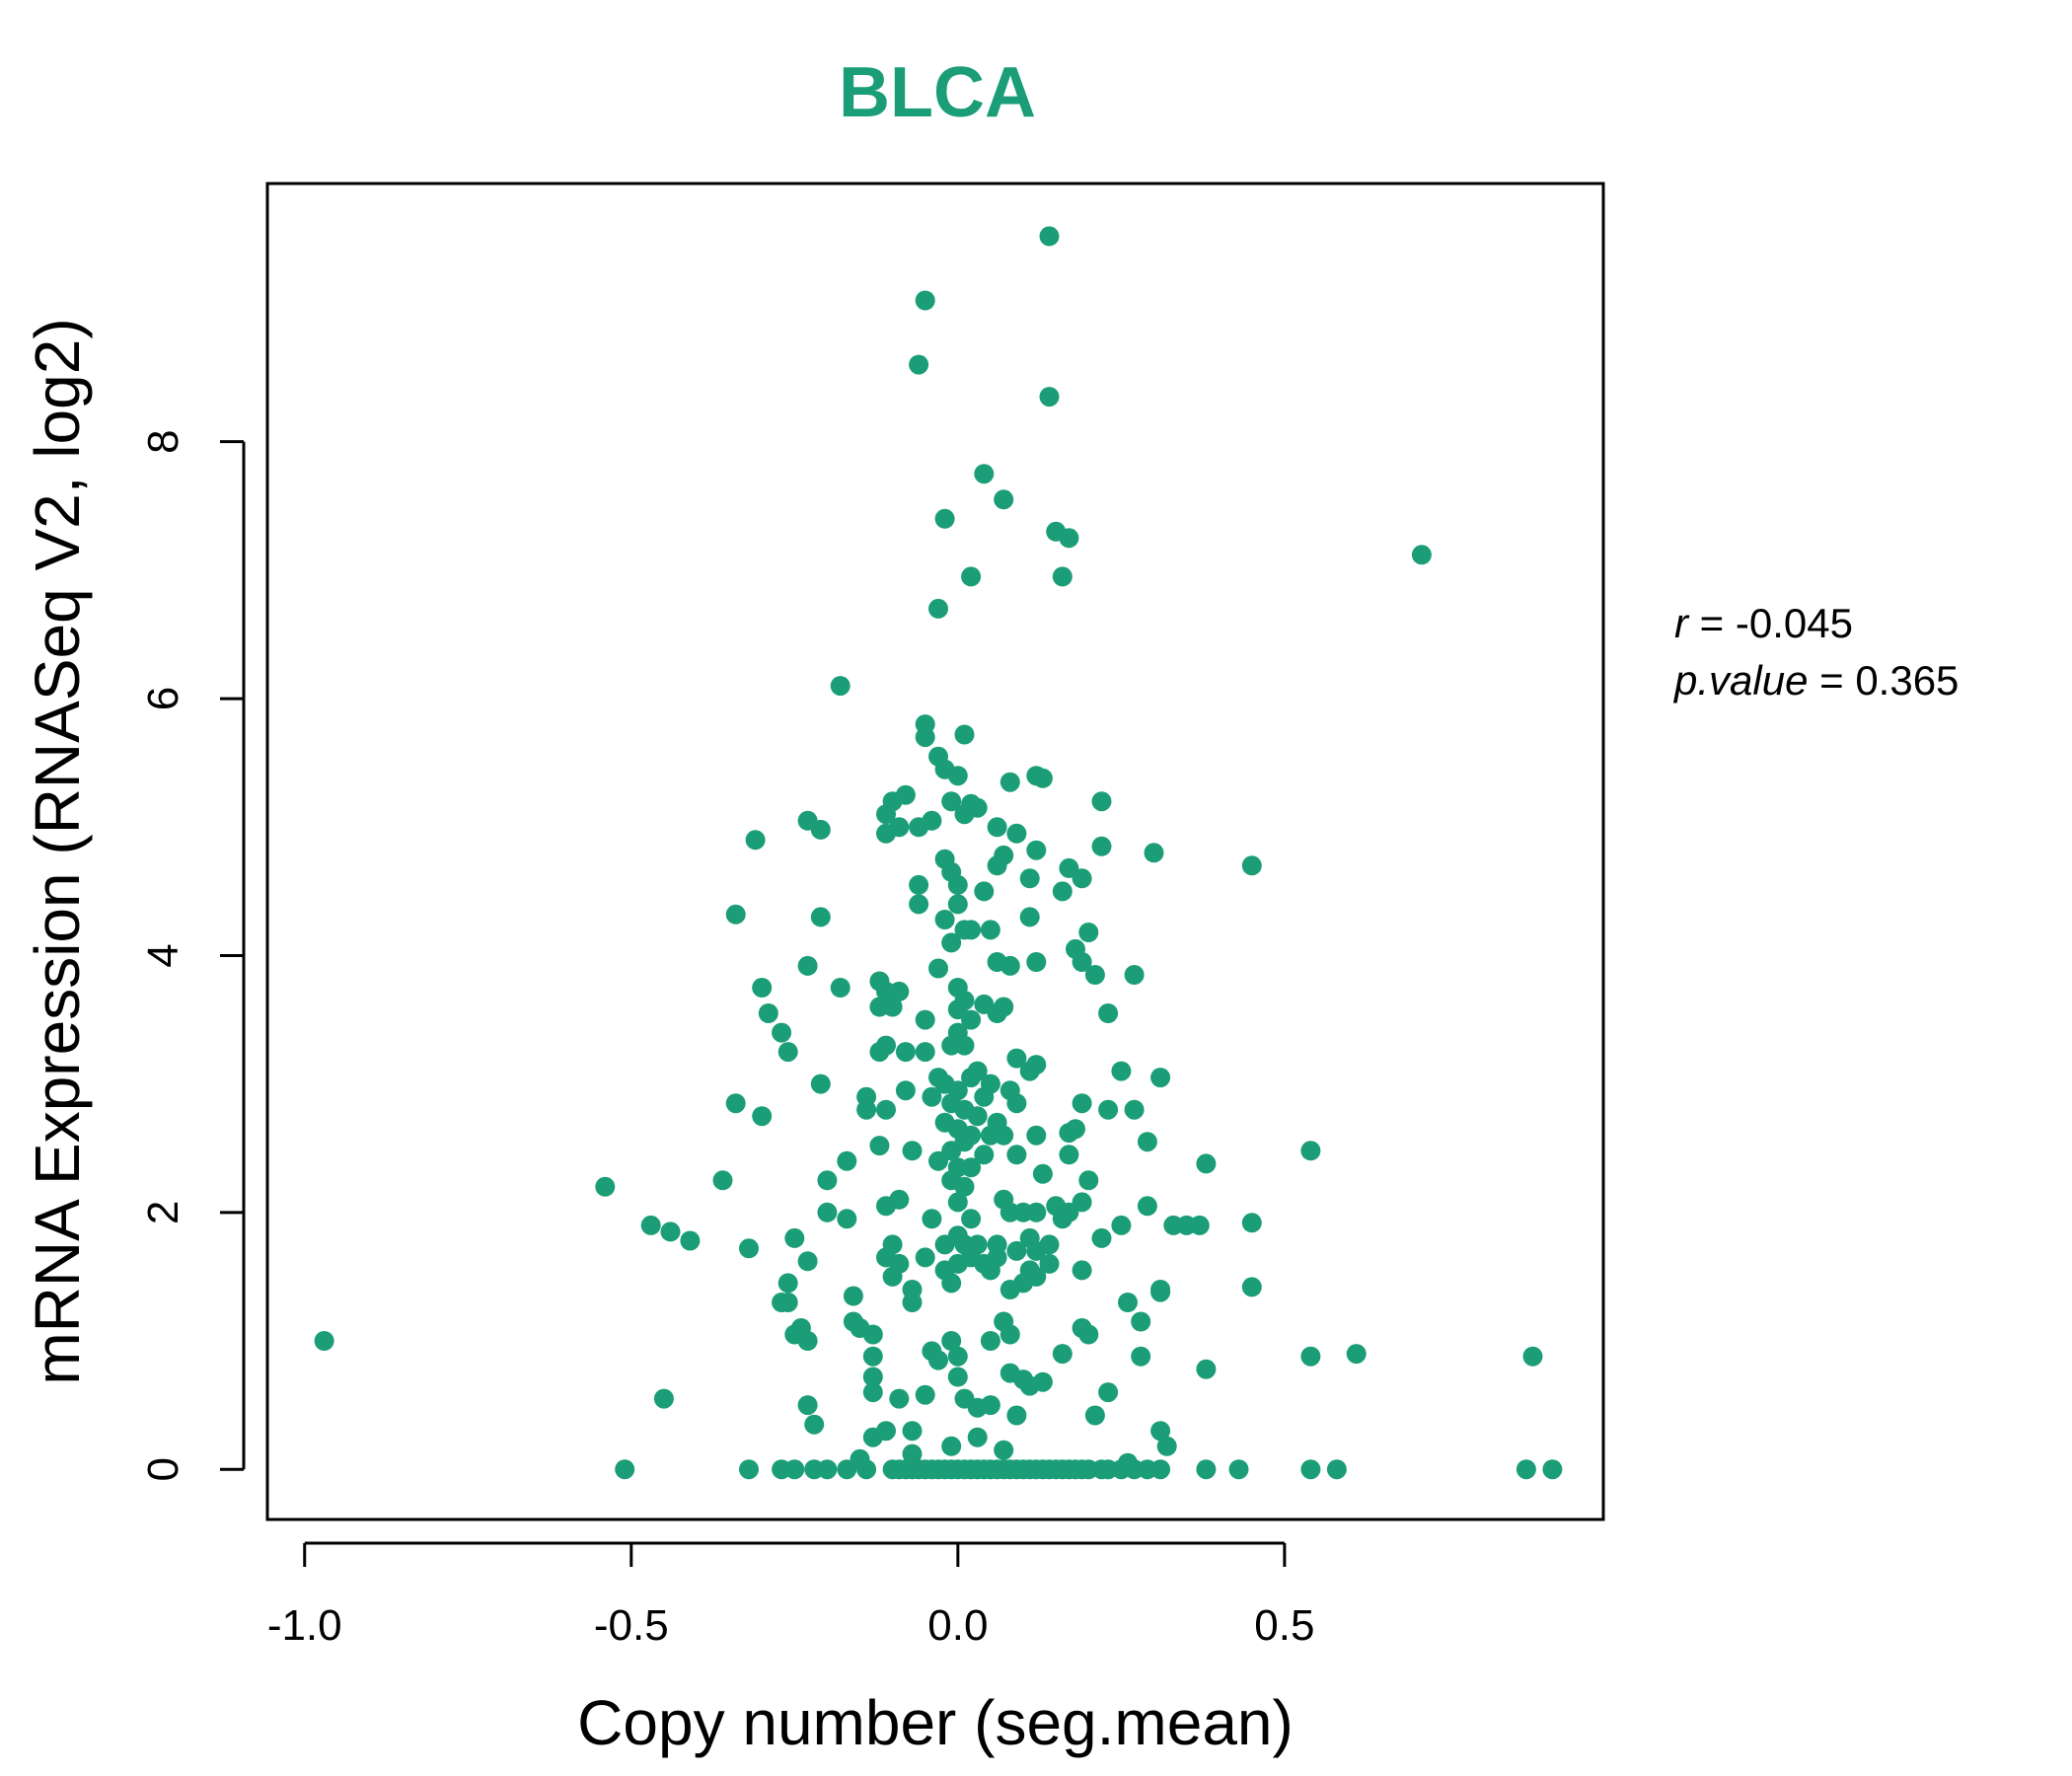  What do you see at coordinates (938, 93) in the screenshot?
I see `chart-title: BLCA` at bounding box center [938, 93].